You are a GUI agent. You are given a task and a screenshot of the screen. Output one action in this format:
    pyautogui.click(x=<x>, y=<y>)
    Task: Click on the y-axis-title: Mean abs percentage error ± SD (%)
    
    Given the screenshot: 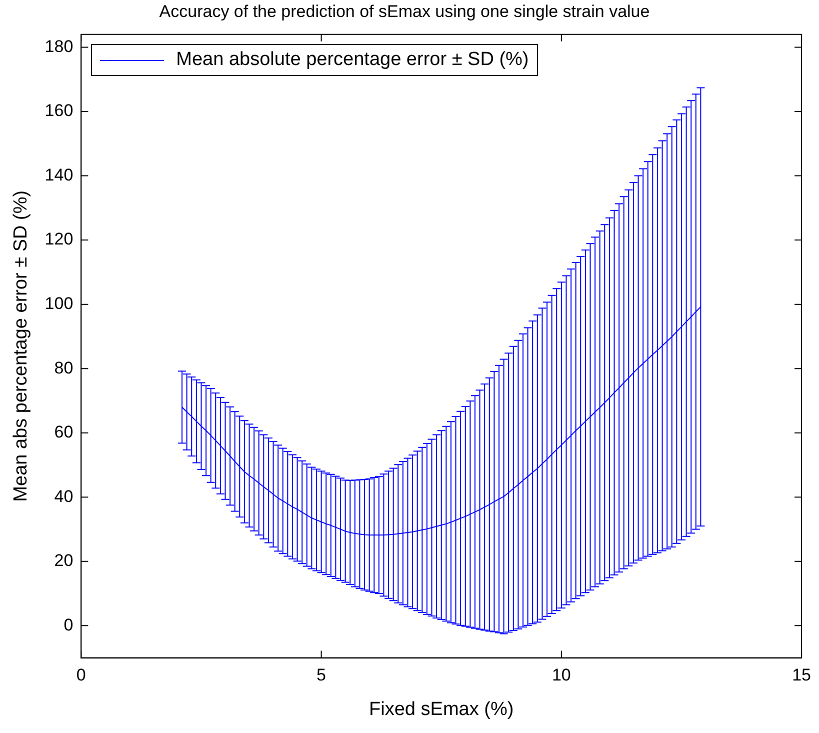 What is the action you would take?
    pyautogui.click(x=21, y=346)
    